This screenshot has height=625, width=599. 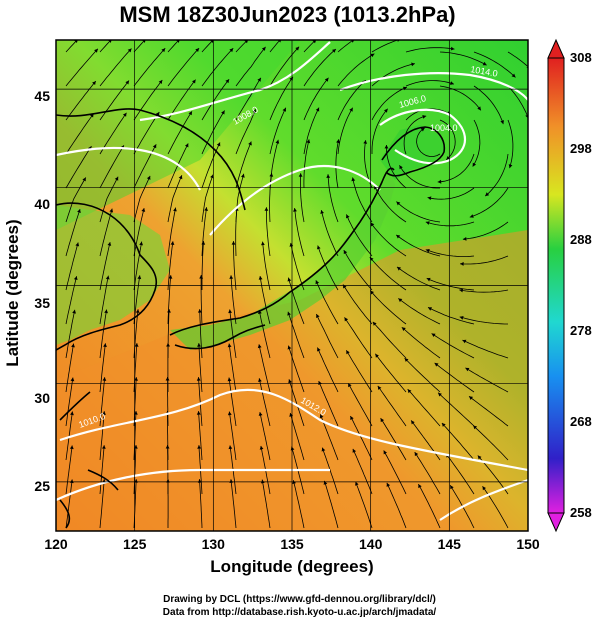 I want to click on coast-shikoku-kyushu, so click(x=220, y=337).